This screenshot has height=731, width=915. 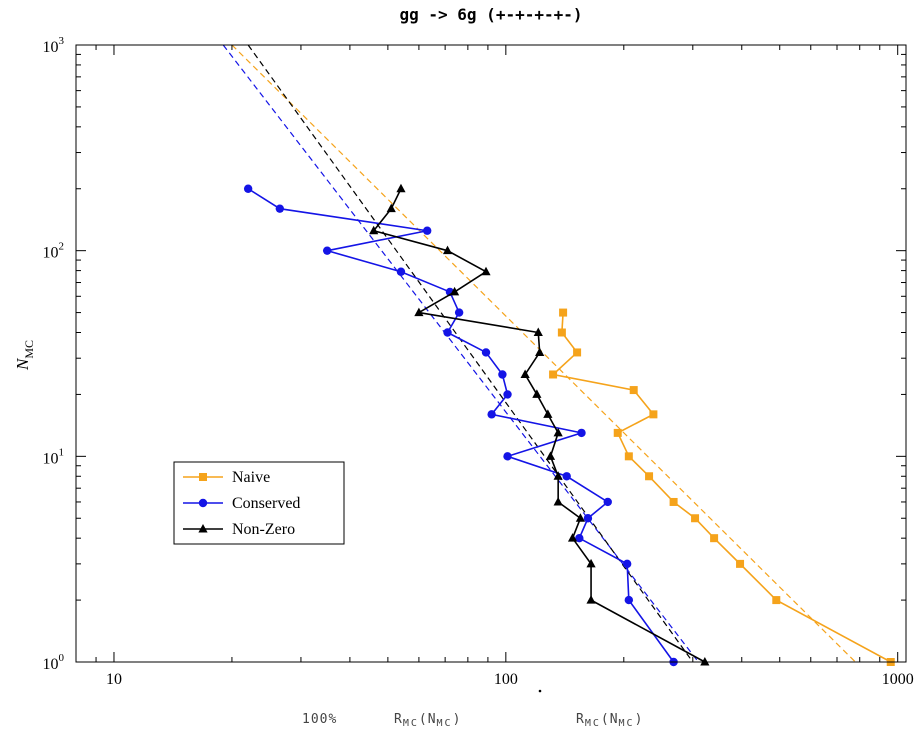 I want to click on x-axis-label-r1-close: ), so click(x=457, y=719).